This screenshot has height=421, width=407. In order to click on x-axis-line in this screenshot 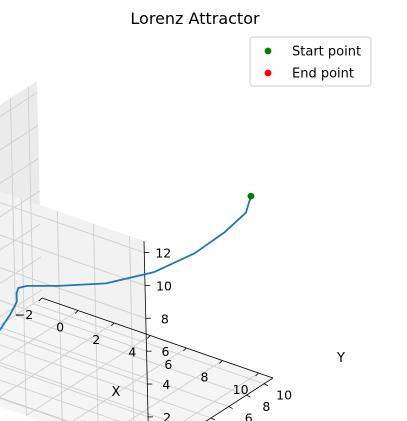, I will do `click(157, 338)`.